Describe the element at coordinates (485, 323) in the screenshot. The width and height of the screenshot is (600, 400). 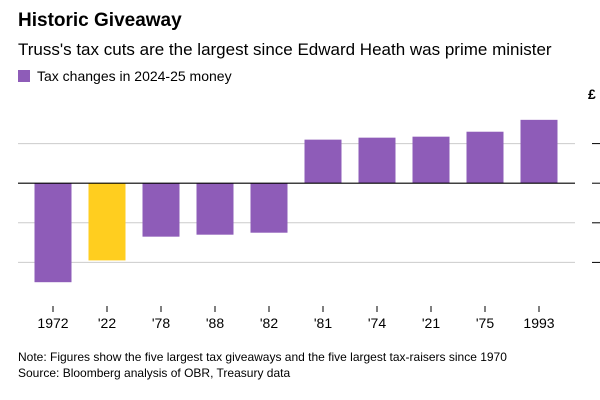
I see `x-tick-label: '75` at that location.